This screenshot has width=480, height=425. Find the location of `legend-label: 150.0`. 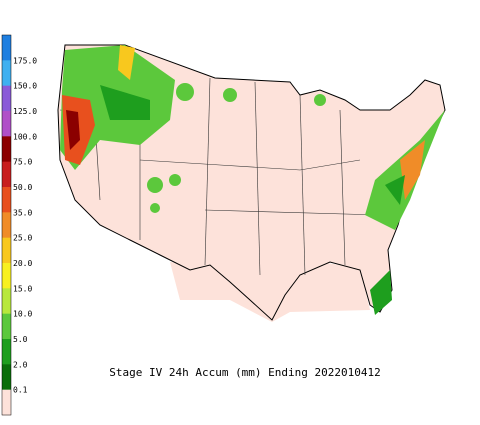

legend-label: 150.0 is located at coordinates (25, 86).